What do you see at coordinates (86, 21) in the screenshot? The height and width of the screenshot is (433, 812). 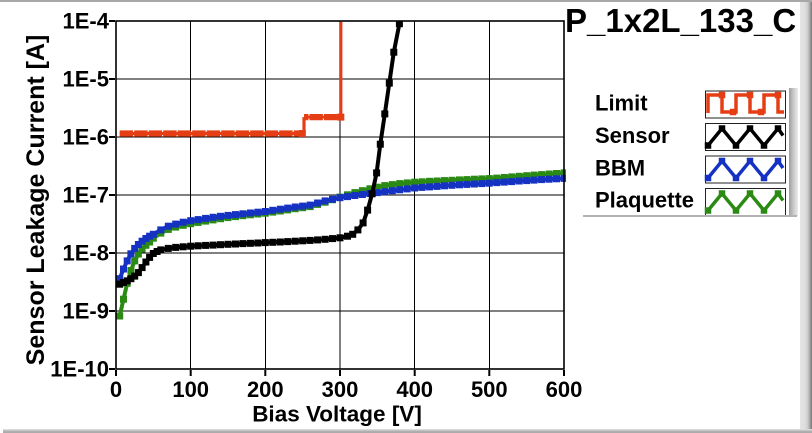 I see `svg-text: 1E-4` at bounding box center [86, 21].